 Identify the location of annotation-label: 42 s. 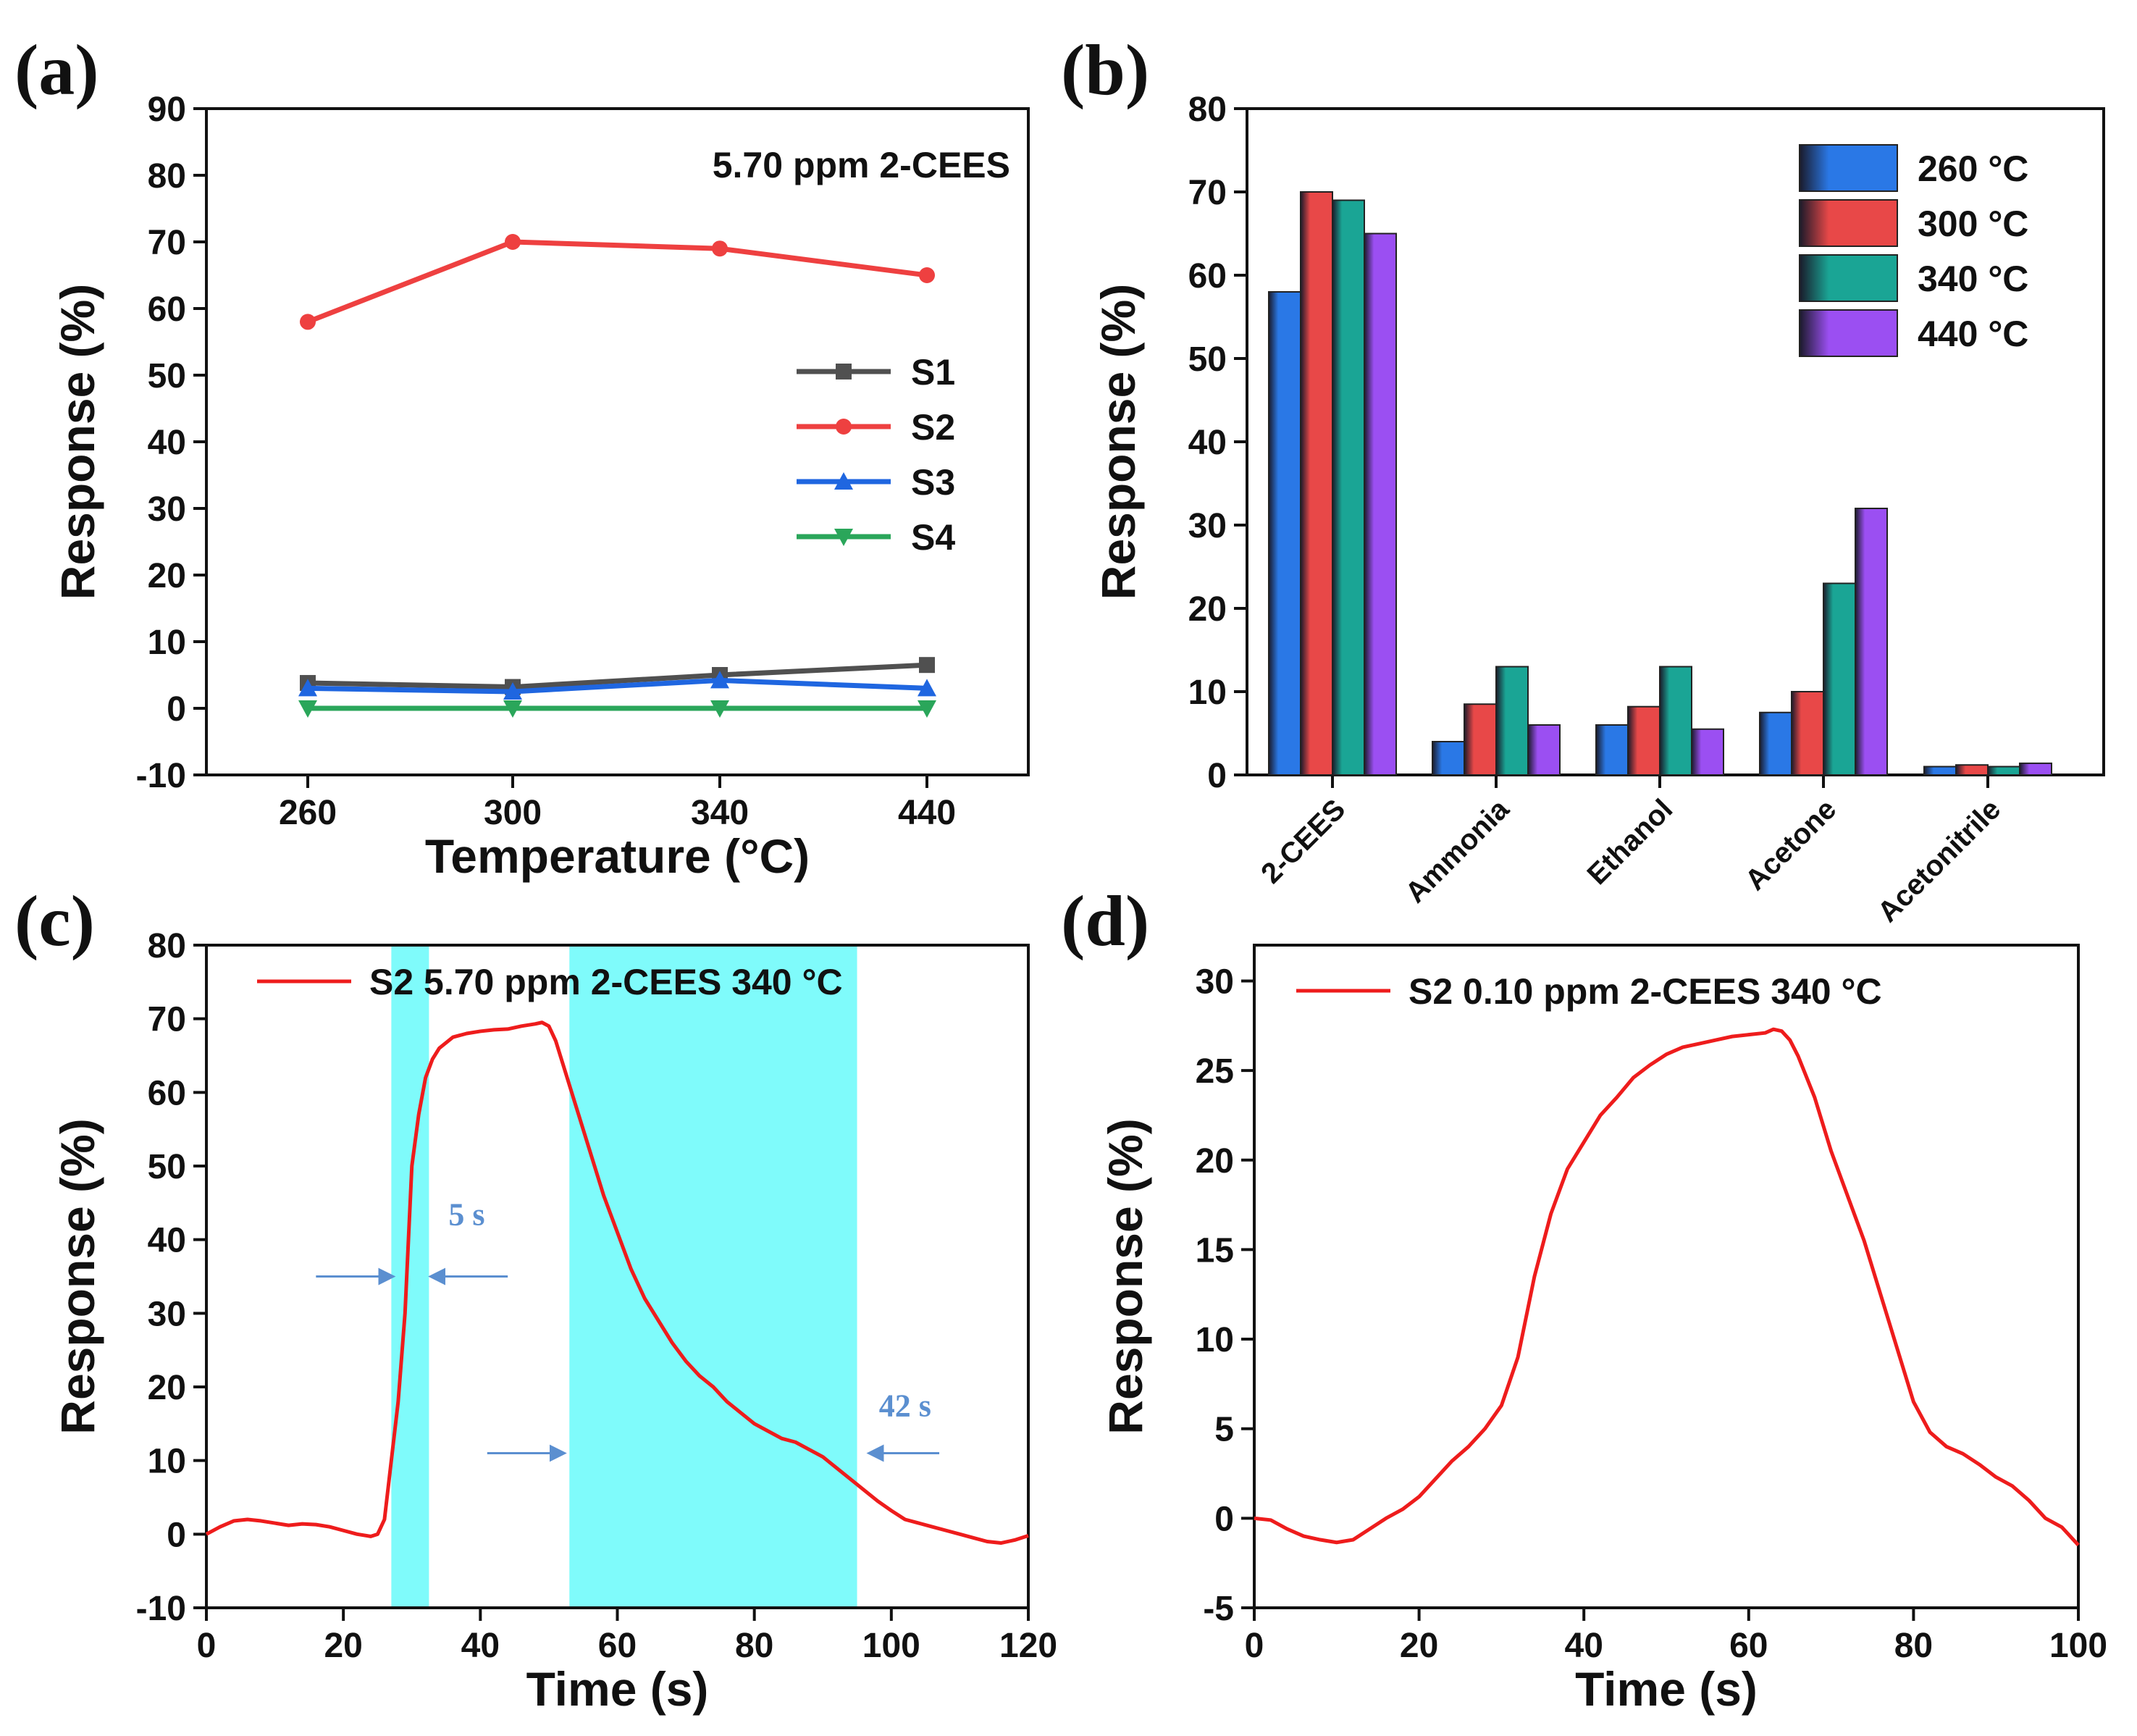
(905, 1406).